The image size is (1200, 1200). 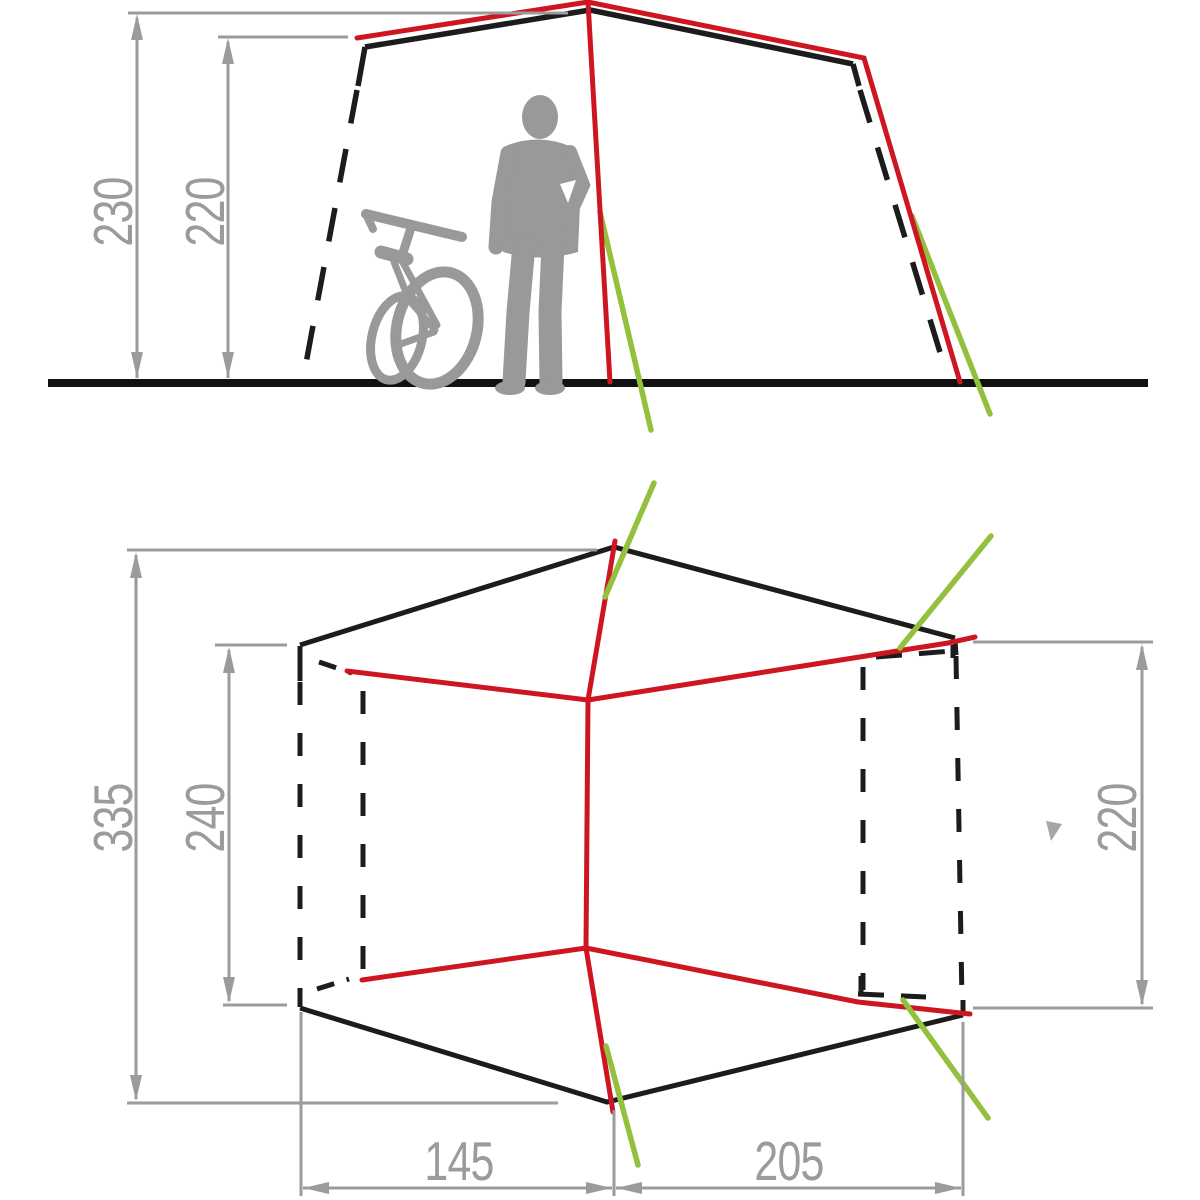 I want to click on person-silhouette, so click(x=539, y=245).